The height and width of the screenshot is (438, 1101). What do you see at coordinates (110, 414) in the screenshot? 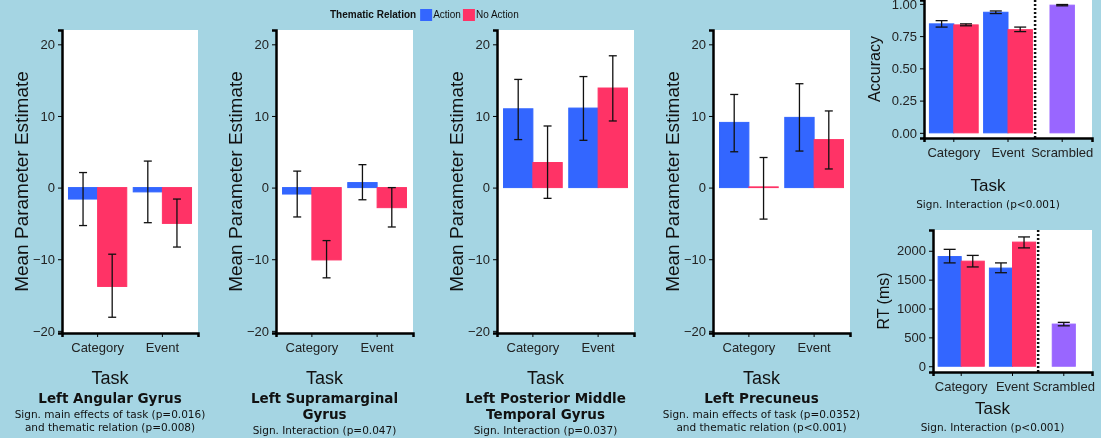
I see `text: Sign. main effects of task (p=0.016)` at bounding box center [110, 414].